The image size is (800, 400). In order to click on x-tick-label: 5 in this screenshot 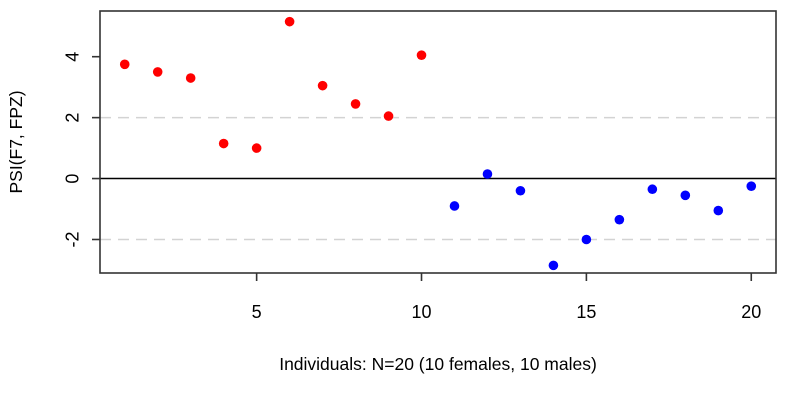, I will do `click(257, 312)`.